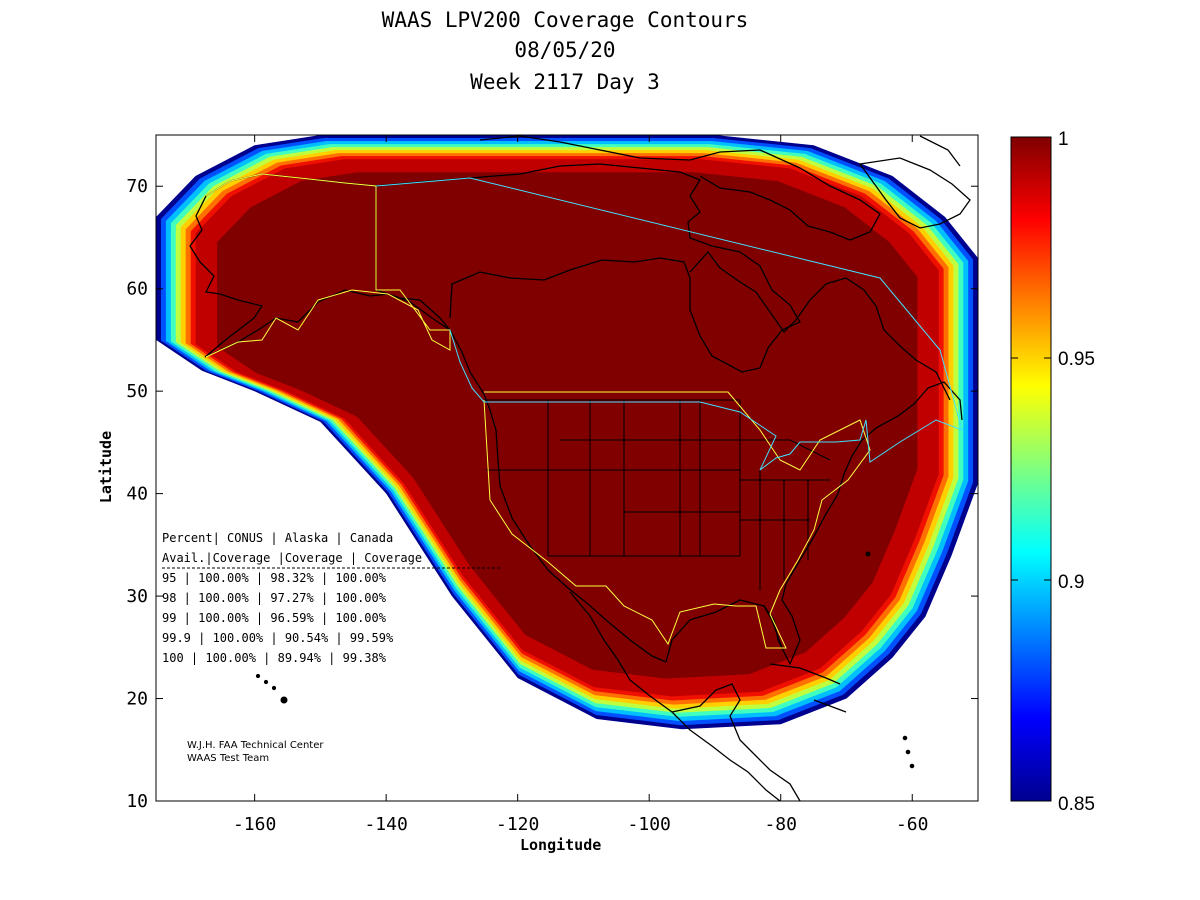 Image resolution: width=1200 pixels, height=900 pixels. I want to click on colorbar, so click(1031, 469).